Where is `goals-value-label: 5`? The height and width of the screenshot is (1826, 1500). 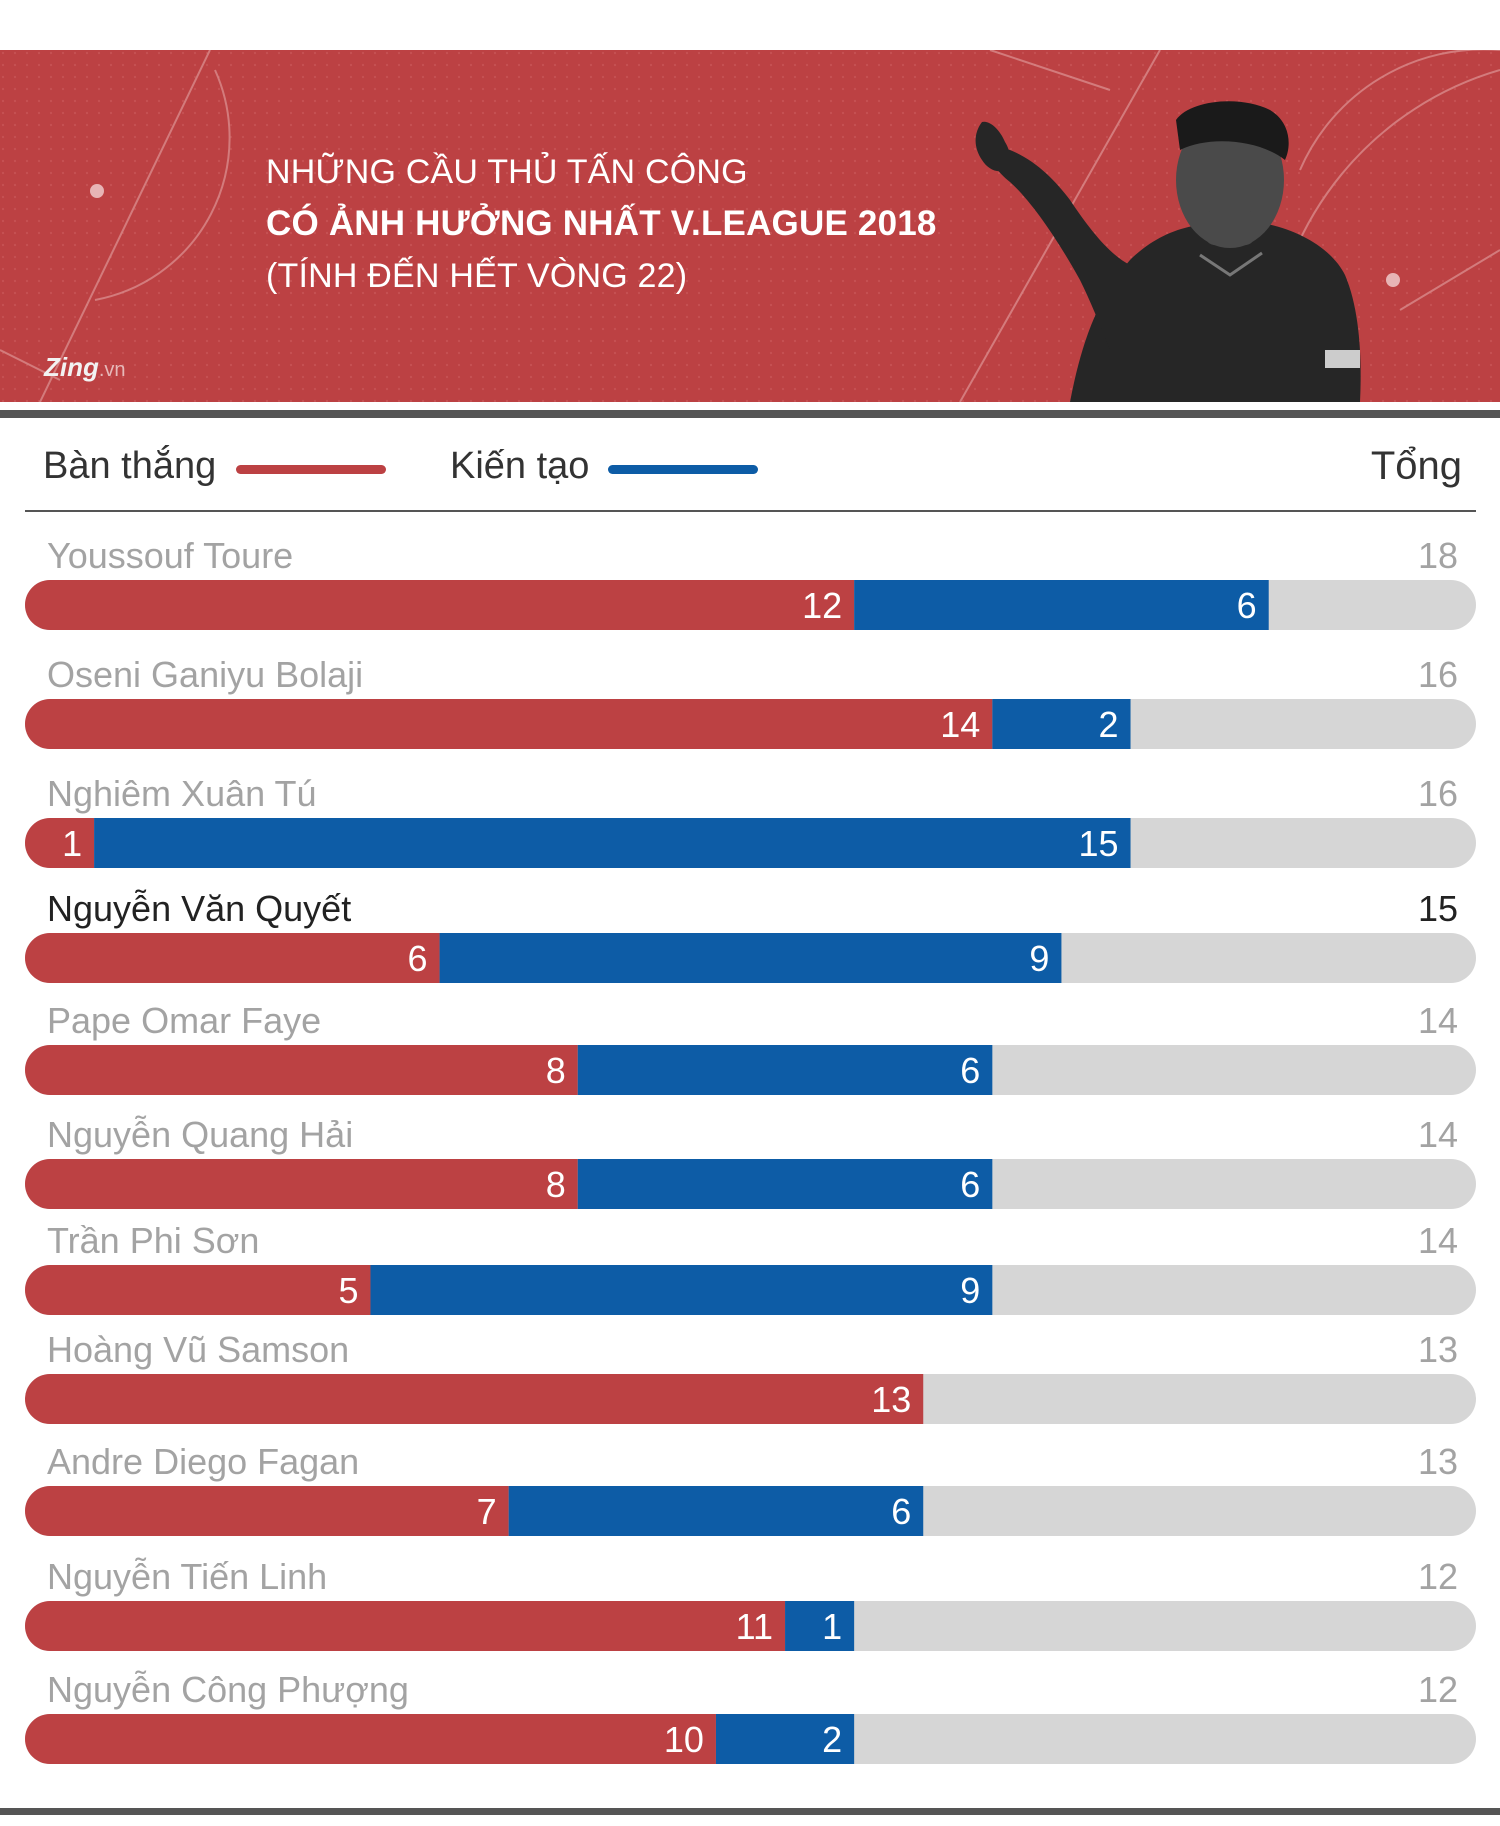
goals-value-label: 5 is located at coordinates (348, 1290).